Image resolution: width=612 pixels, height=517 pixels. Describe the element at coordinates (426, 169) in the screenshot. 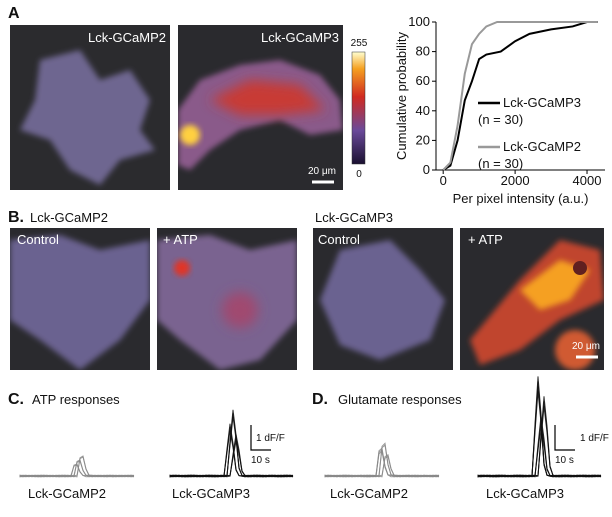

I see `y-tick-label: 0` at that location.